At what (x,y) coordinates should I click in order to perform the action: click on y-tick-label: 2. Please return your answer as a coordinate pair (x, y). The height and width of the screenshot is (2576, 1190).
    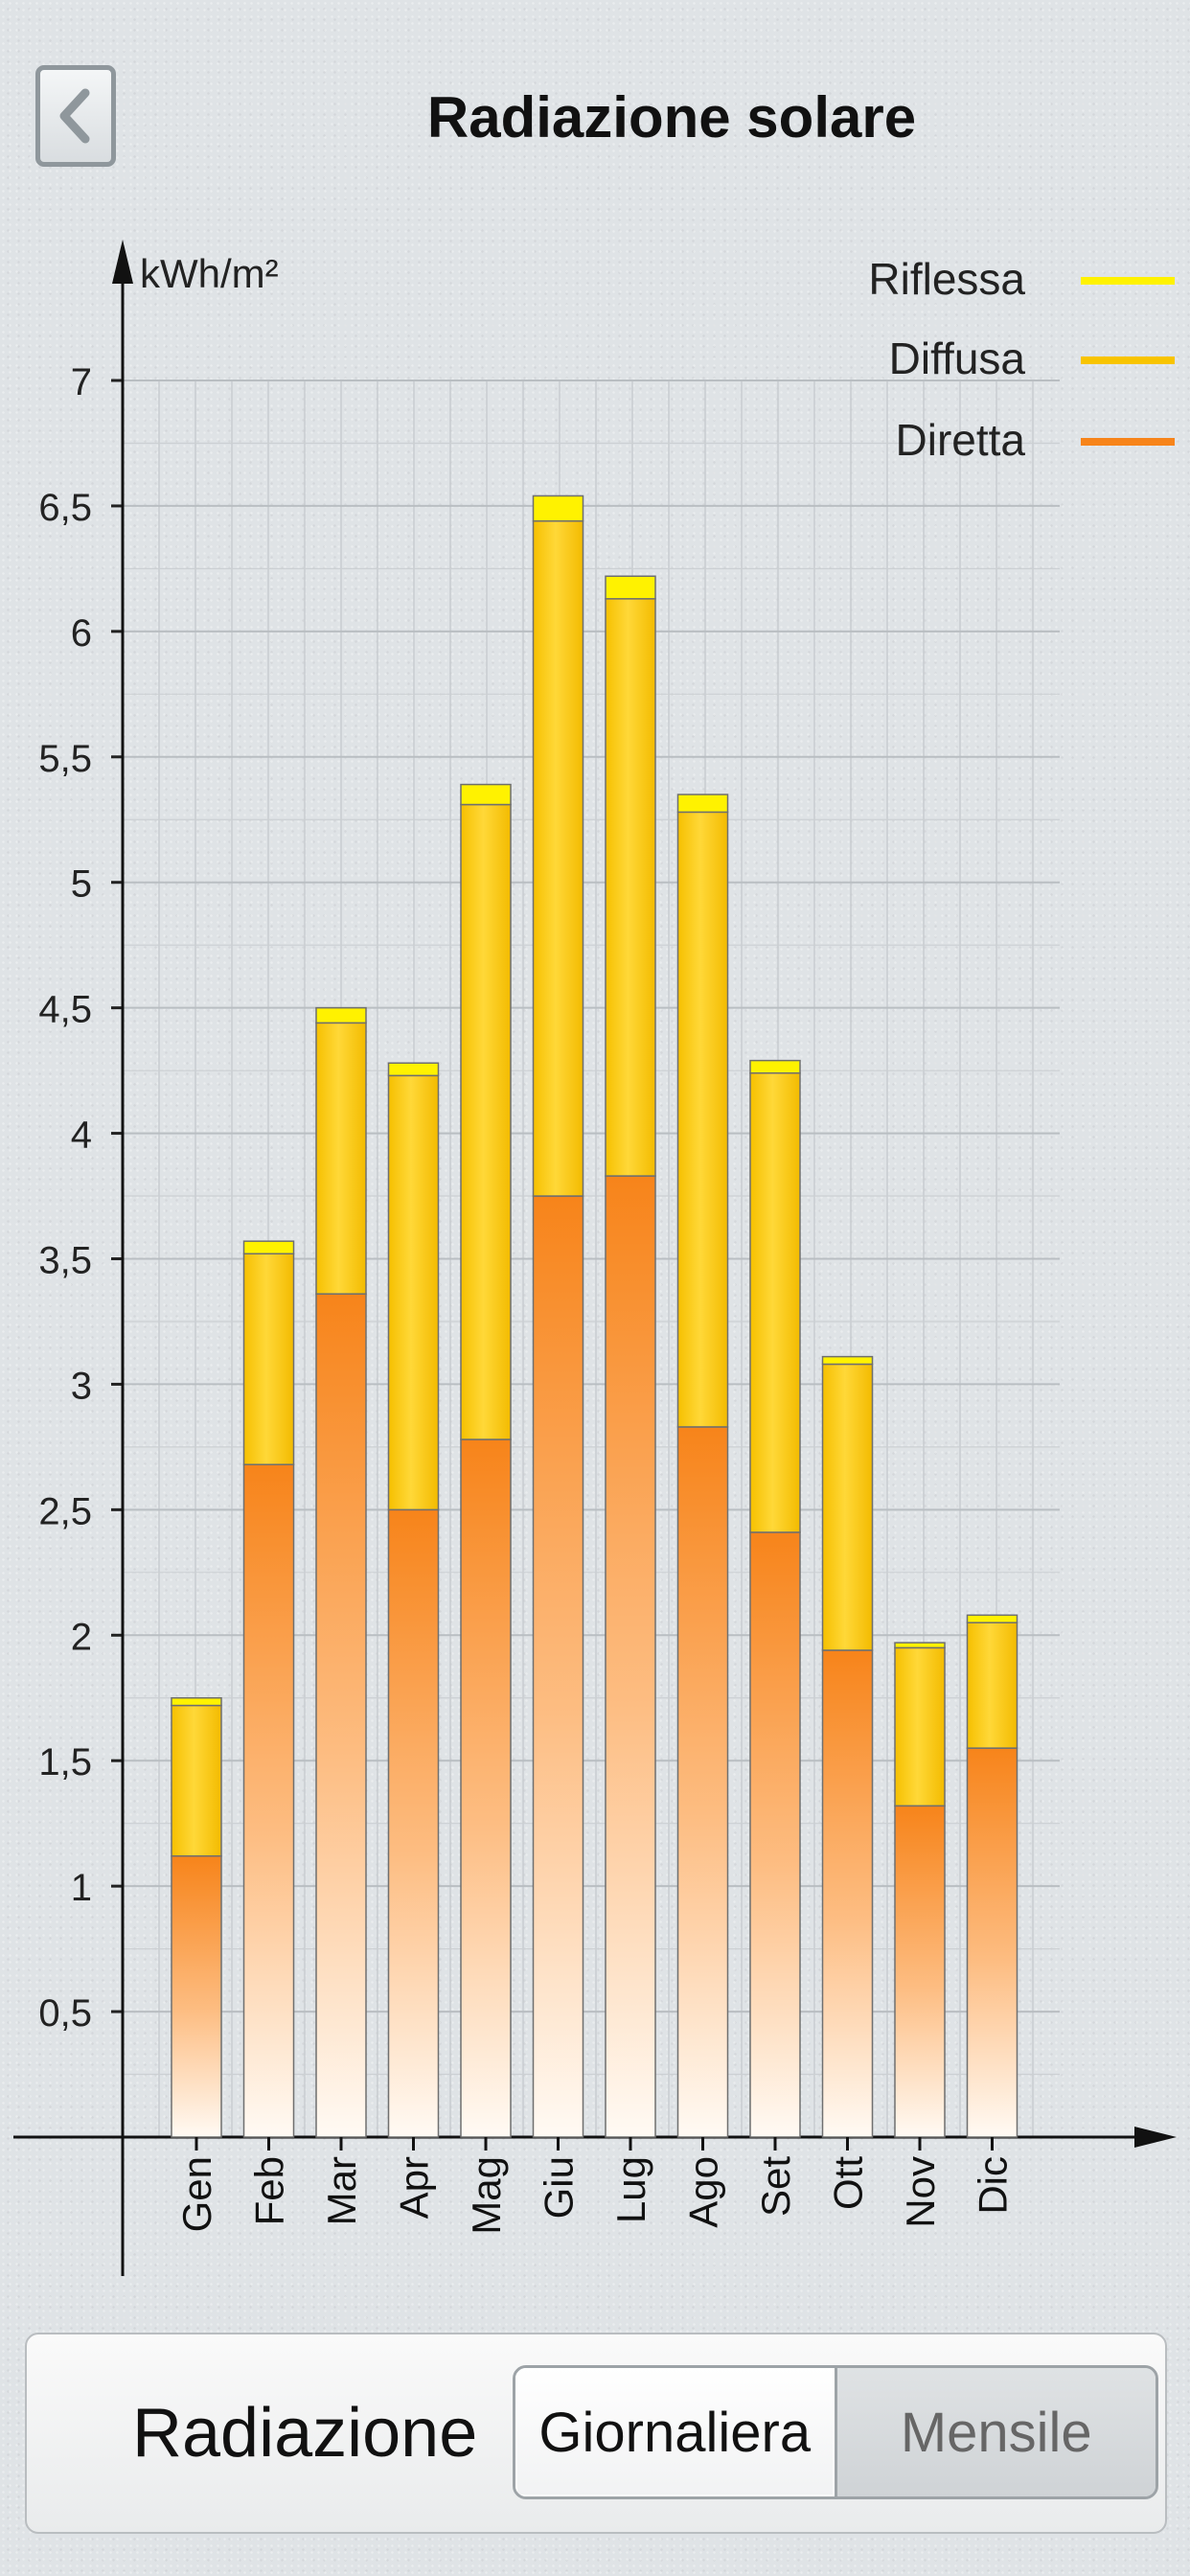
    Looking at the image, I should click on (82, 1637).